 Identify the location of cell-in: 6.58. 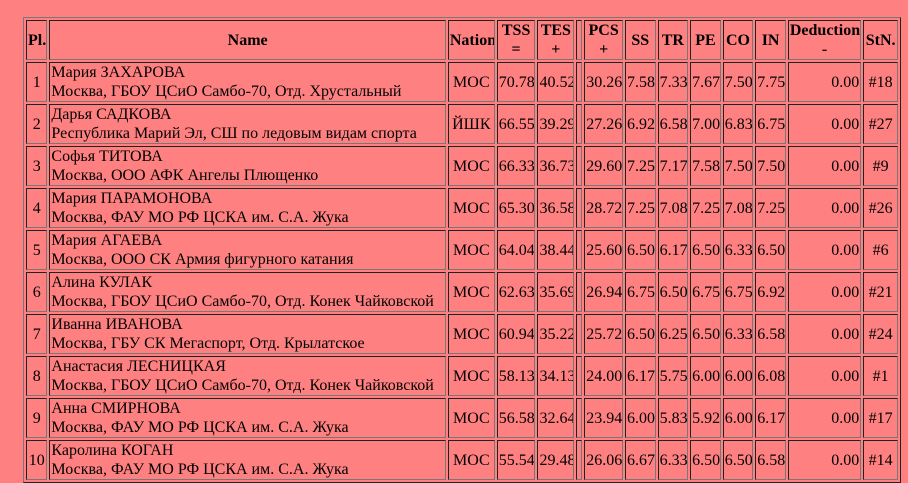
(770, 460).